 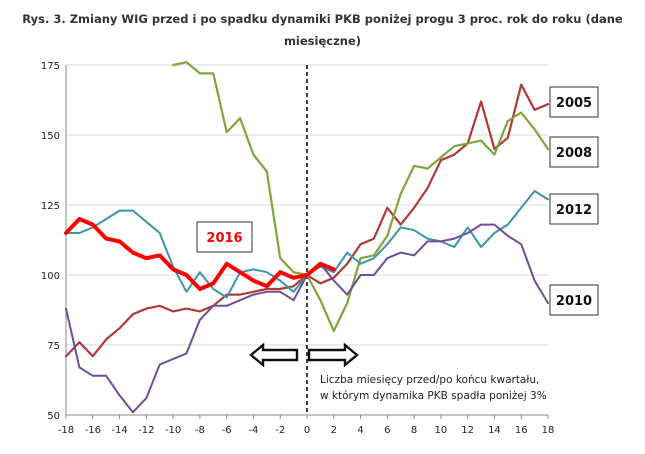 What do you see at coordinates (227, 430) in the screenshot?
I see `x-tick-label: -6` at bounding box center [227, 430].